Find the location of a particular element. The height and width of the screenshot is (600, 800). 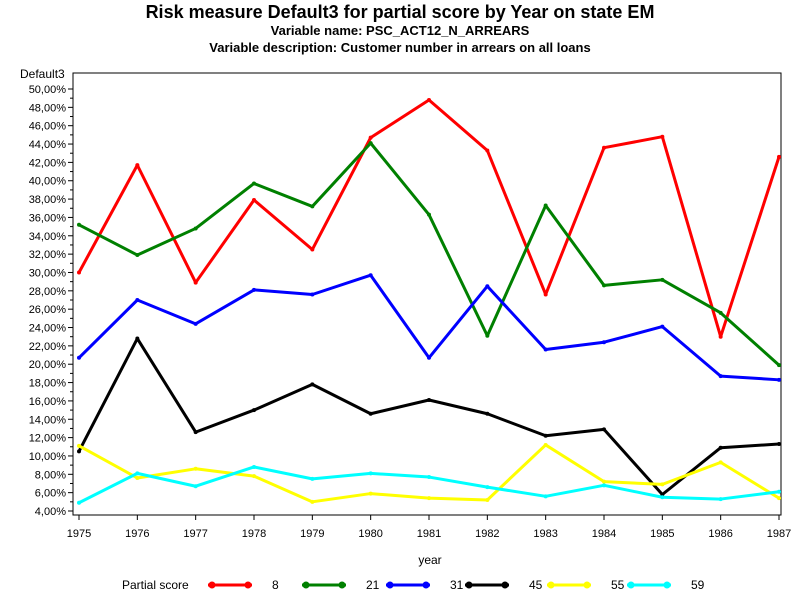

y-tick-label: 16,00% is located at coordinates (48, 402).